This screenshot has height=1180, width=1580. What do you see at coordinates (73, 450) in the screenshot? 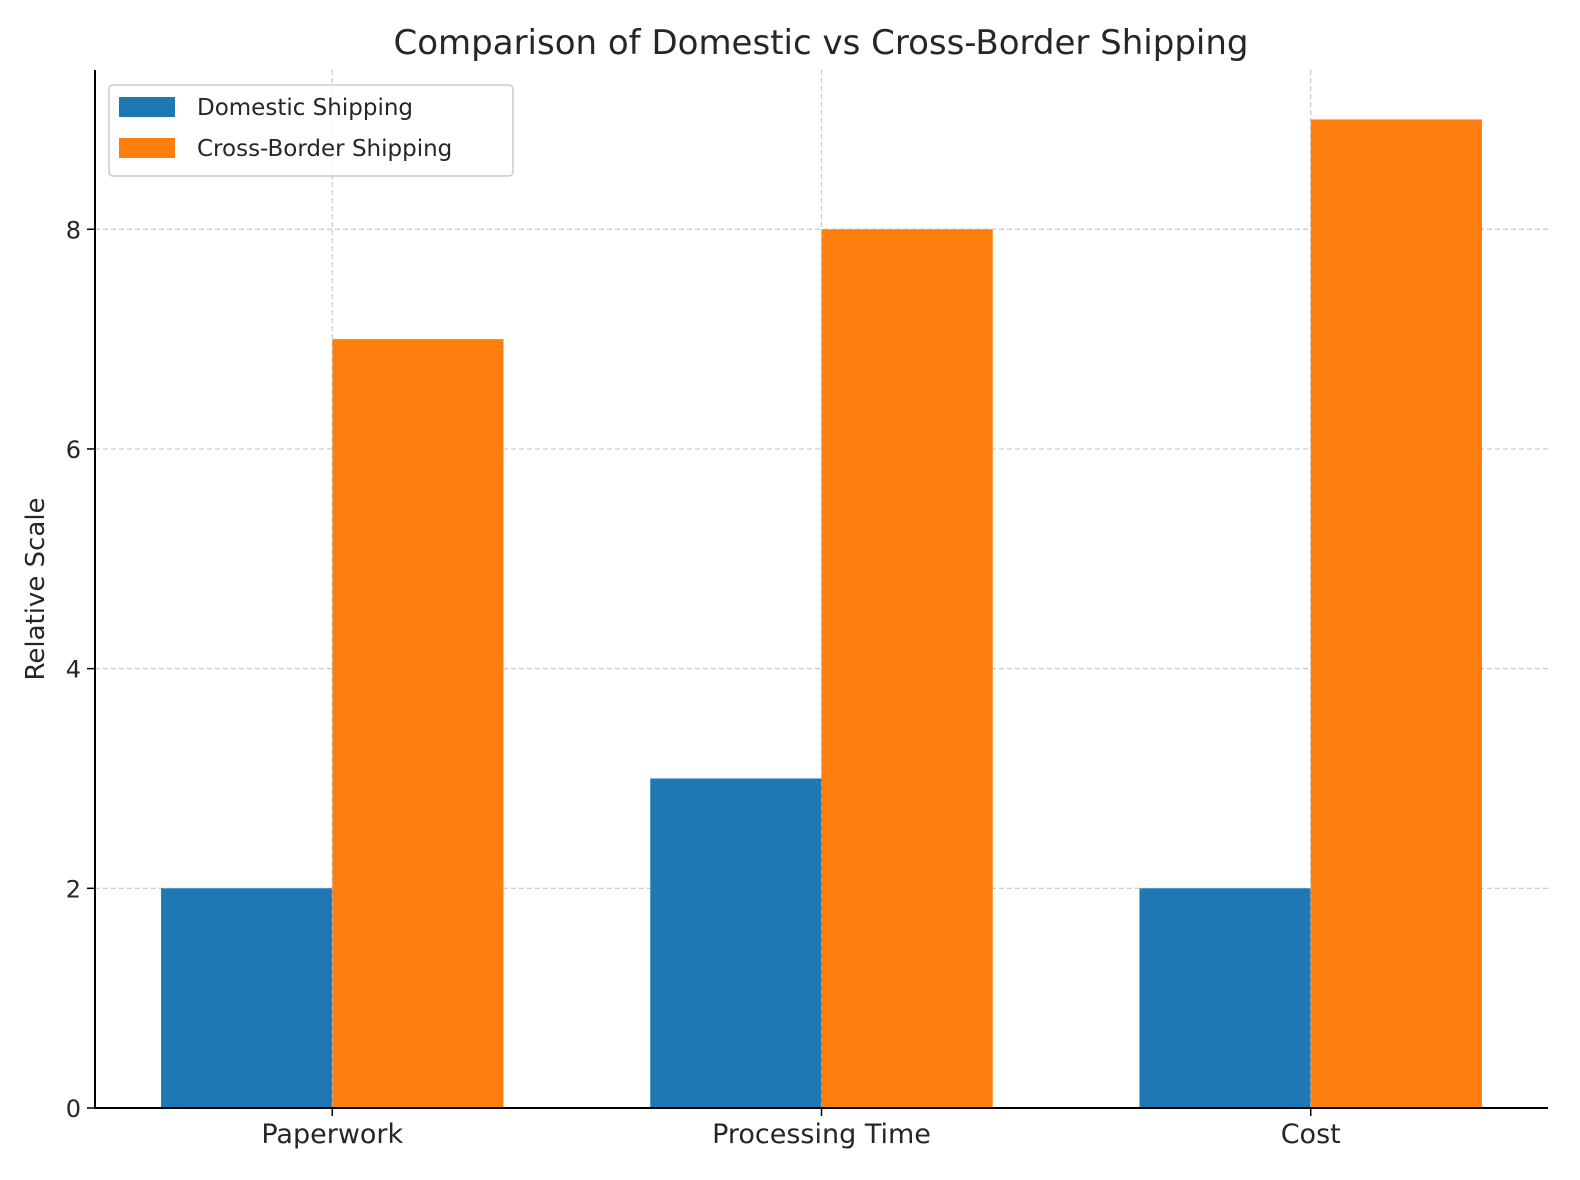
I see `y-tick-label: 6` at bounding box center [73, 450].